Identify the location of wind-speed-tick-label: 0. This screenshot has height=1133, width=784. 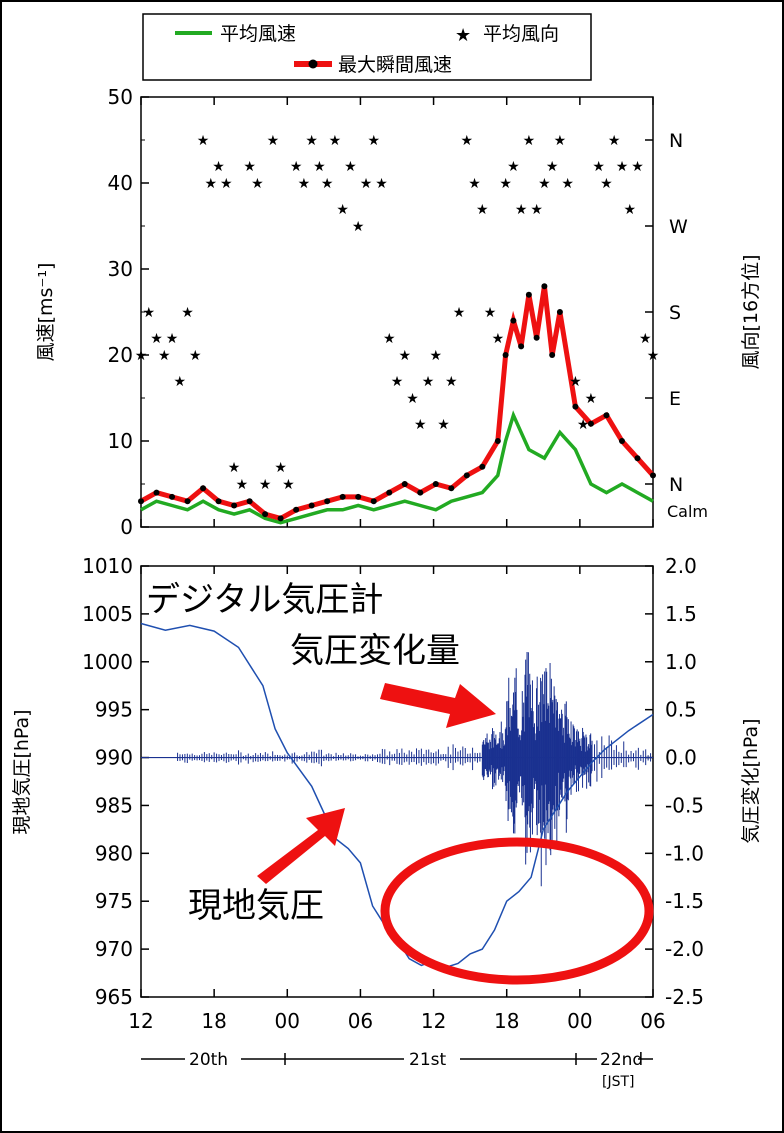
(126, 527).